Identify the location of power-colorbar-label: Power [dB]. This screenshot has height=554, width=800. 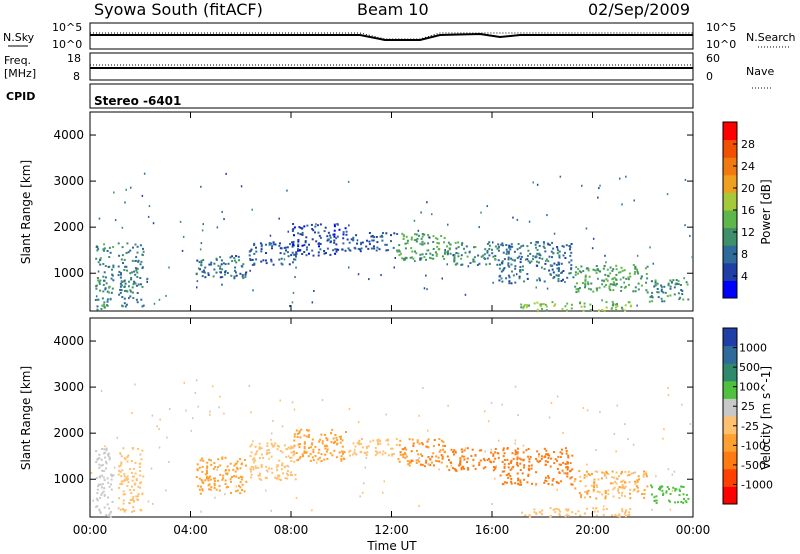
(766, 211).